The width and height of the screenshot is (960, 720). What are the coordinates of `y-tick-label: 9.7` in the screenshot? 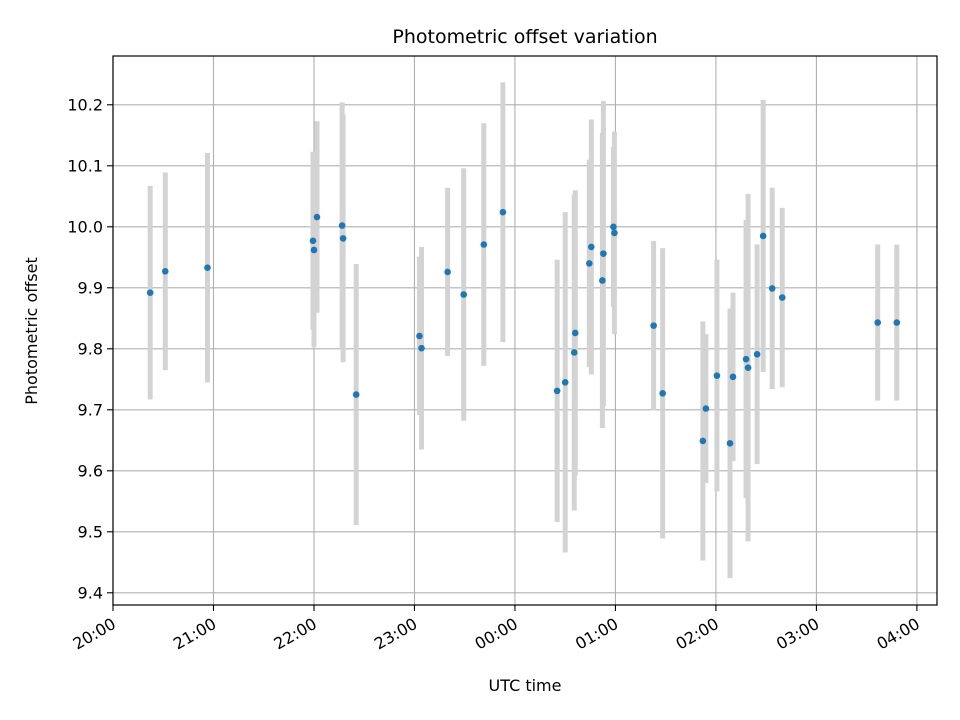 It's located at (90, 409).